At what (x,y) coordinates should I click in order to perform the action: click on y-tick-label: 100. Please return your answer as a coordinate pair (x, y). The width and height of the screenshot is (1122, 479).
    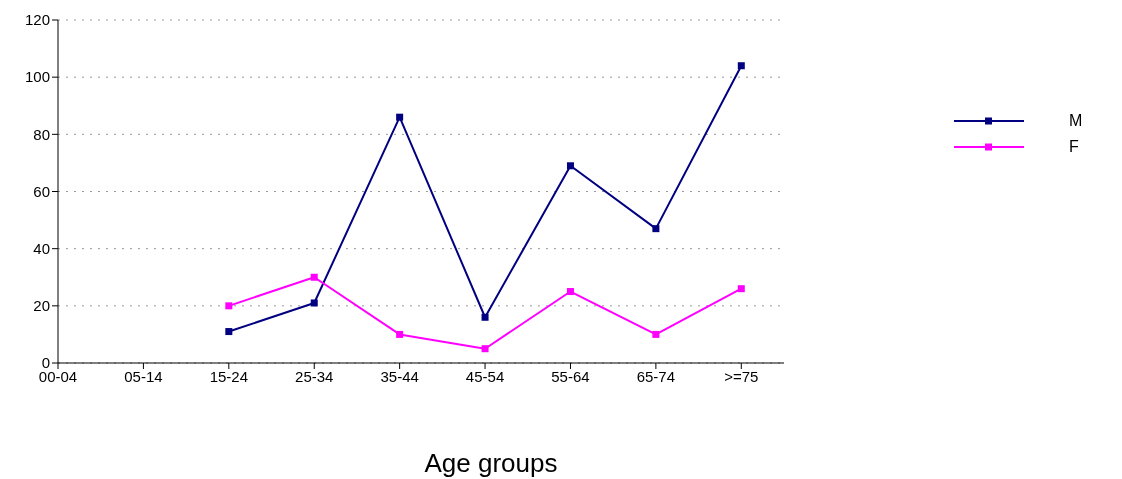
    Looking at the image, I should click on (37, 77).